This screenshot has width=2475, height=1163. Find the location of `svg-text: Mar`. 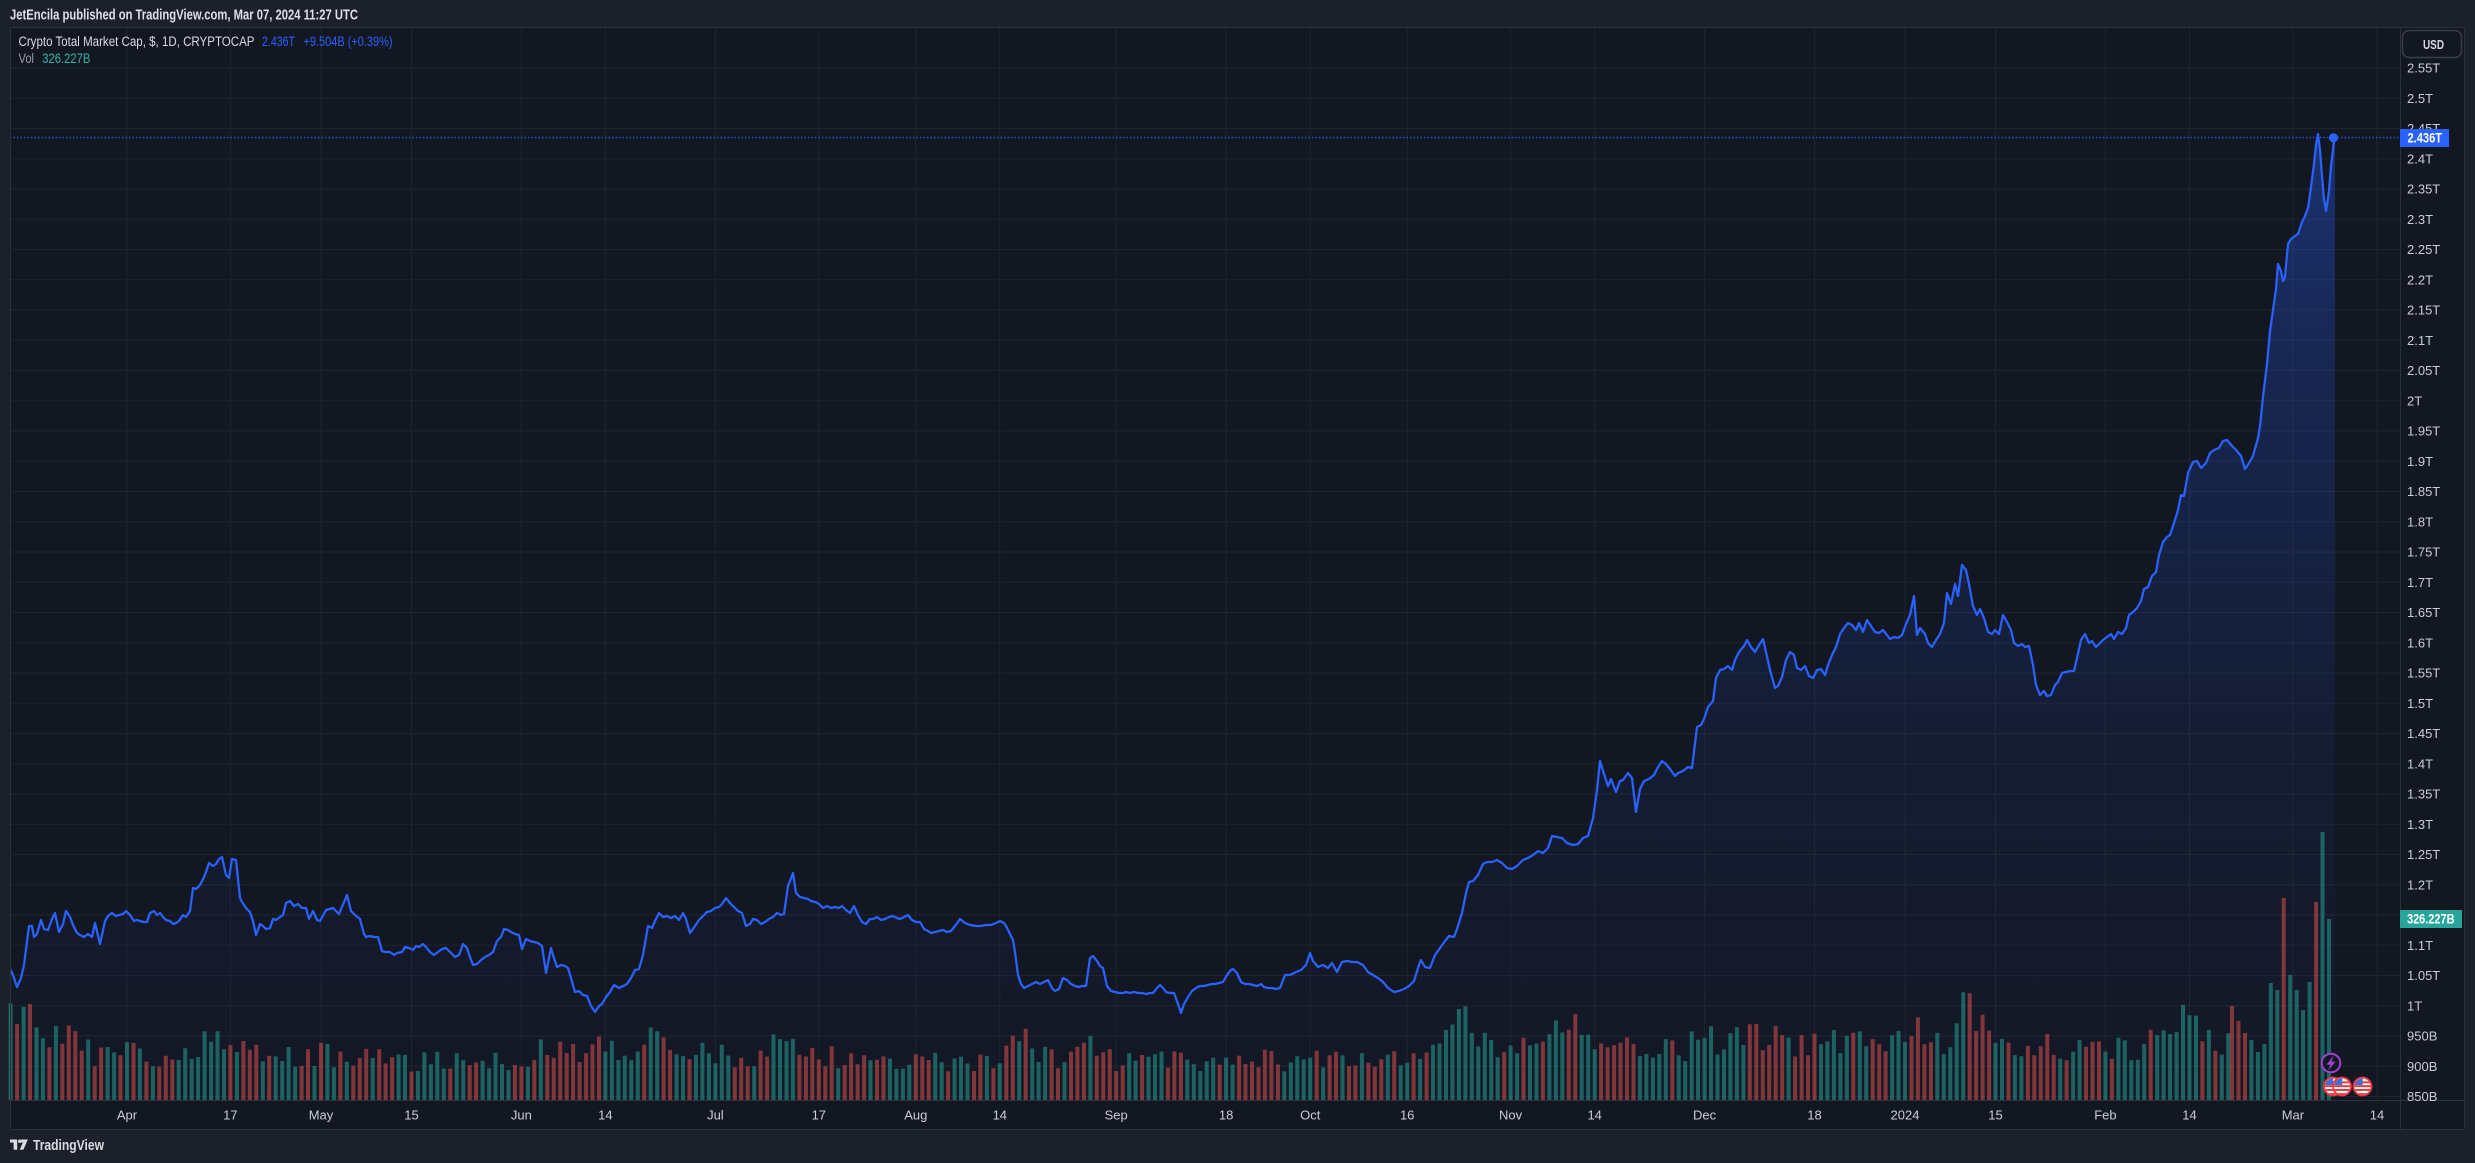

svg-text: Mar is located at coordinates (2293, 1115).